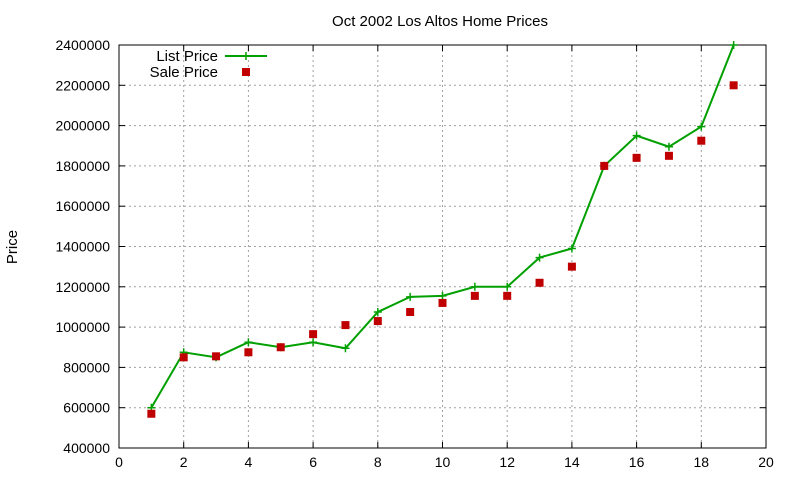  I want to click on legend-label-list-price: List Price, so click(187, 56).